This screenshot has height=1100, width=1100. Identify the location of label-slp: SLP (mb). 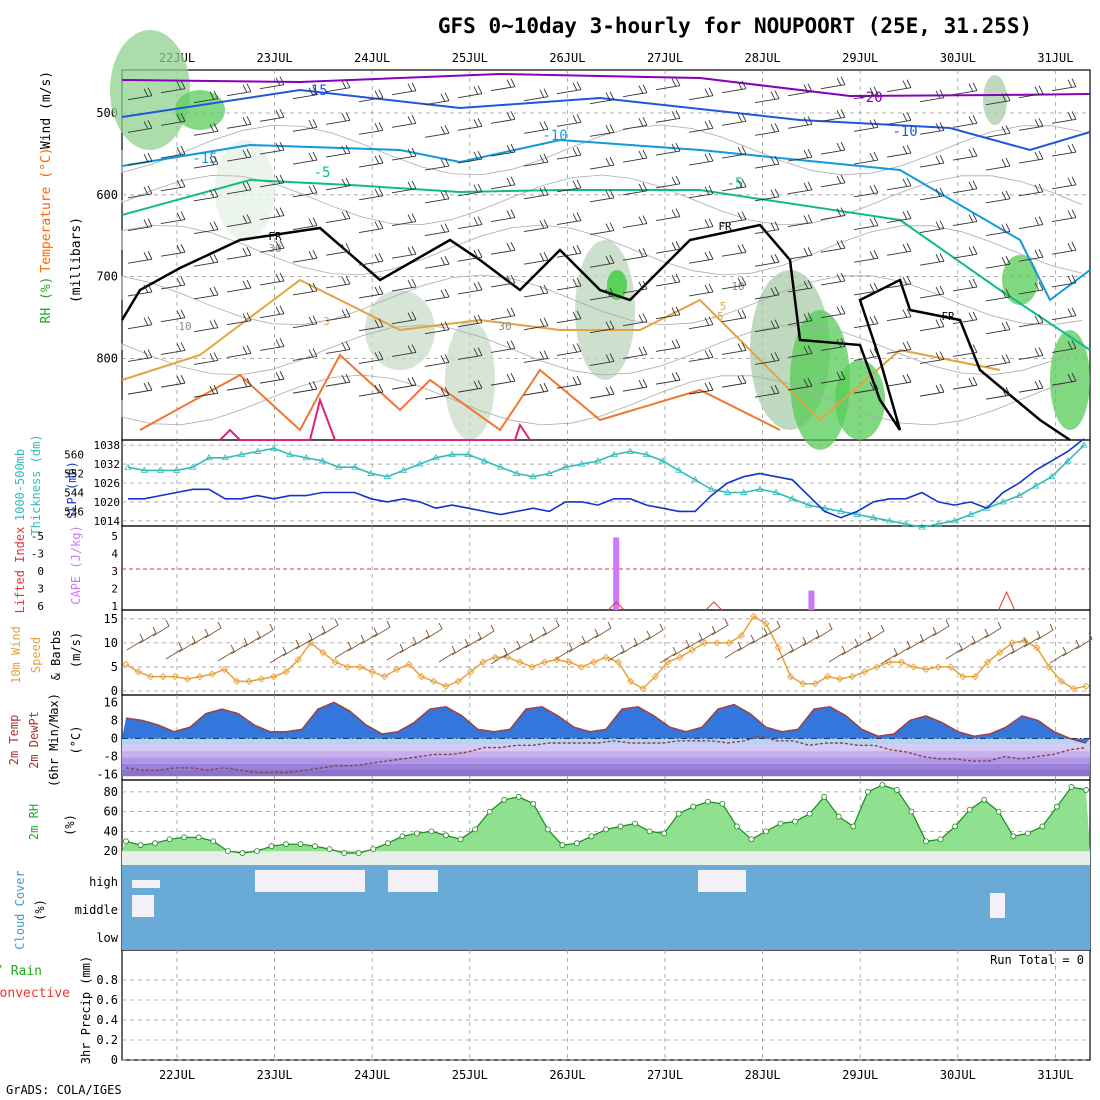
(72, 490).